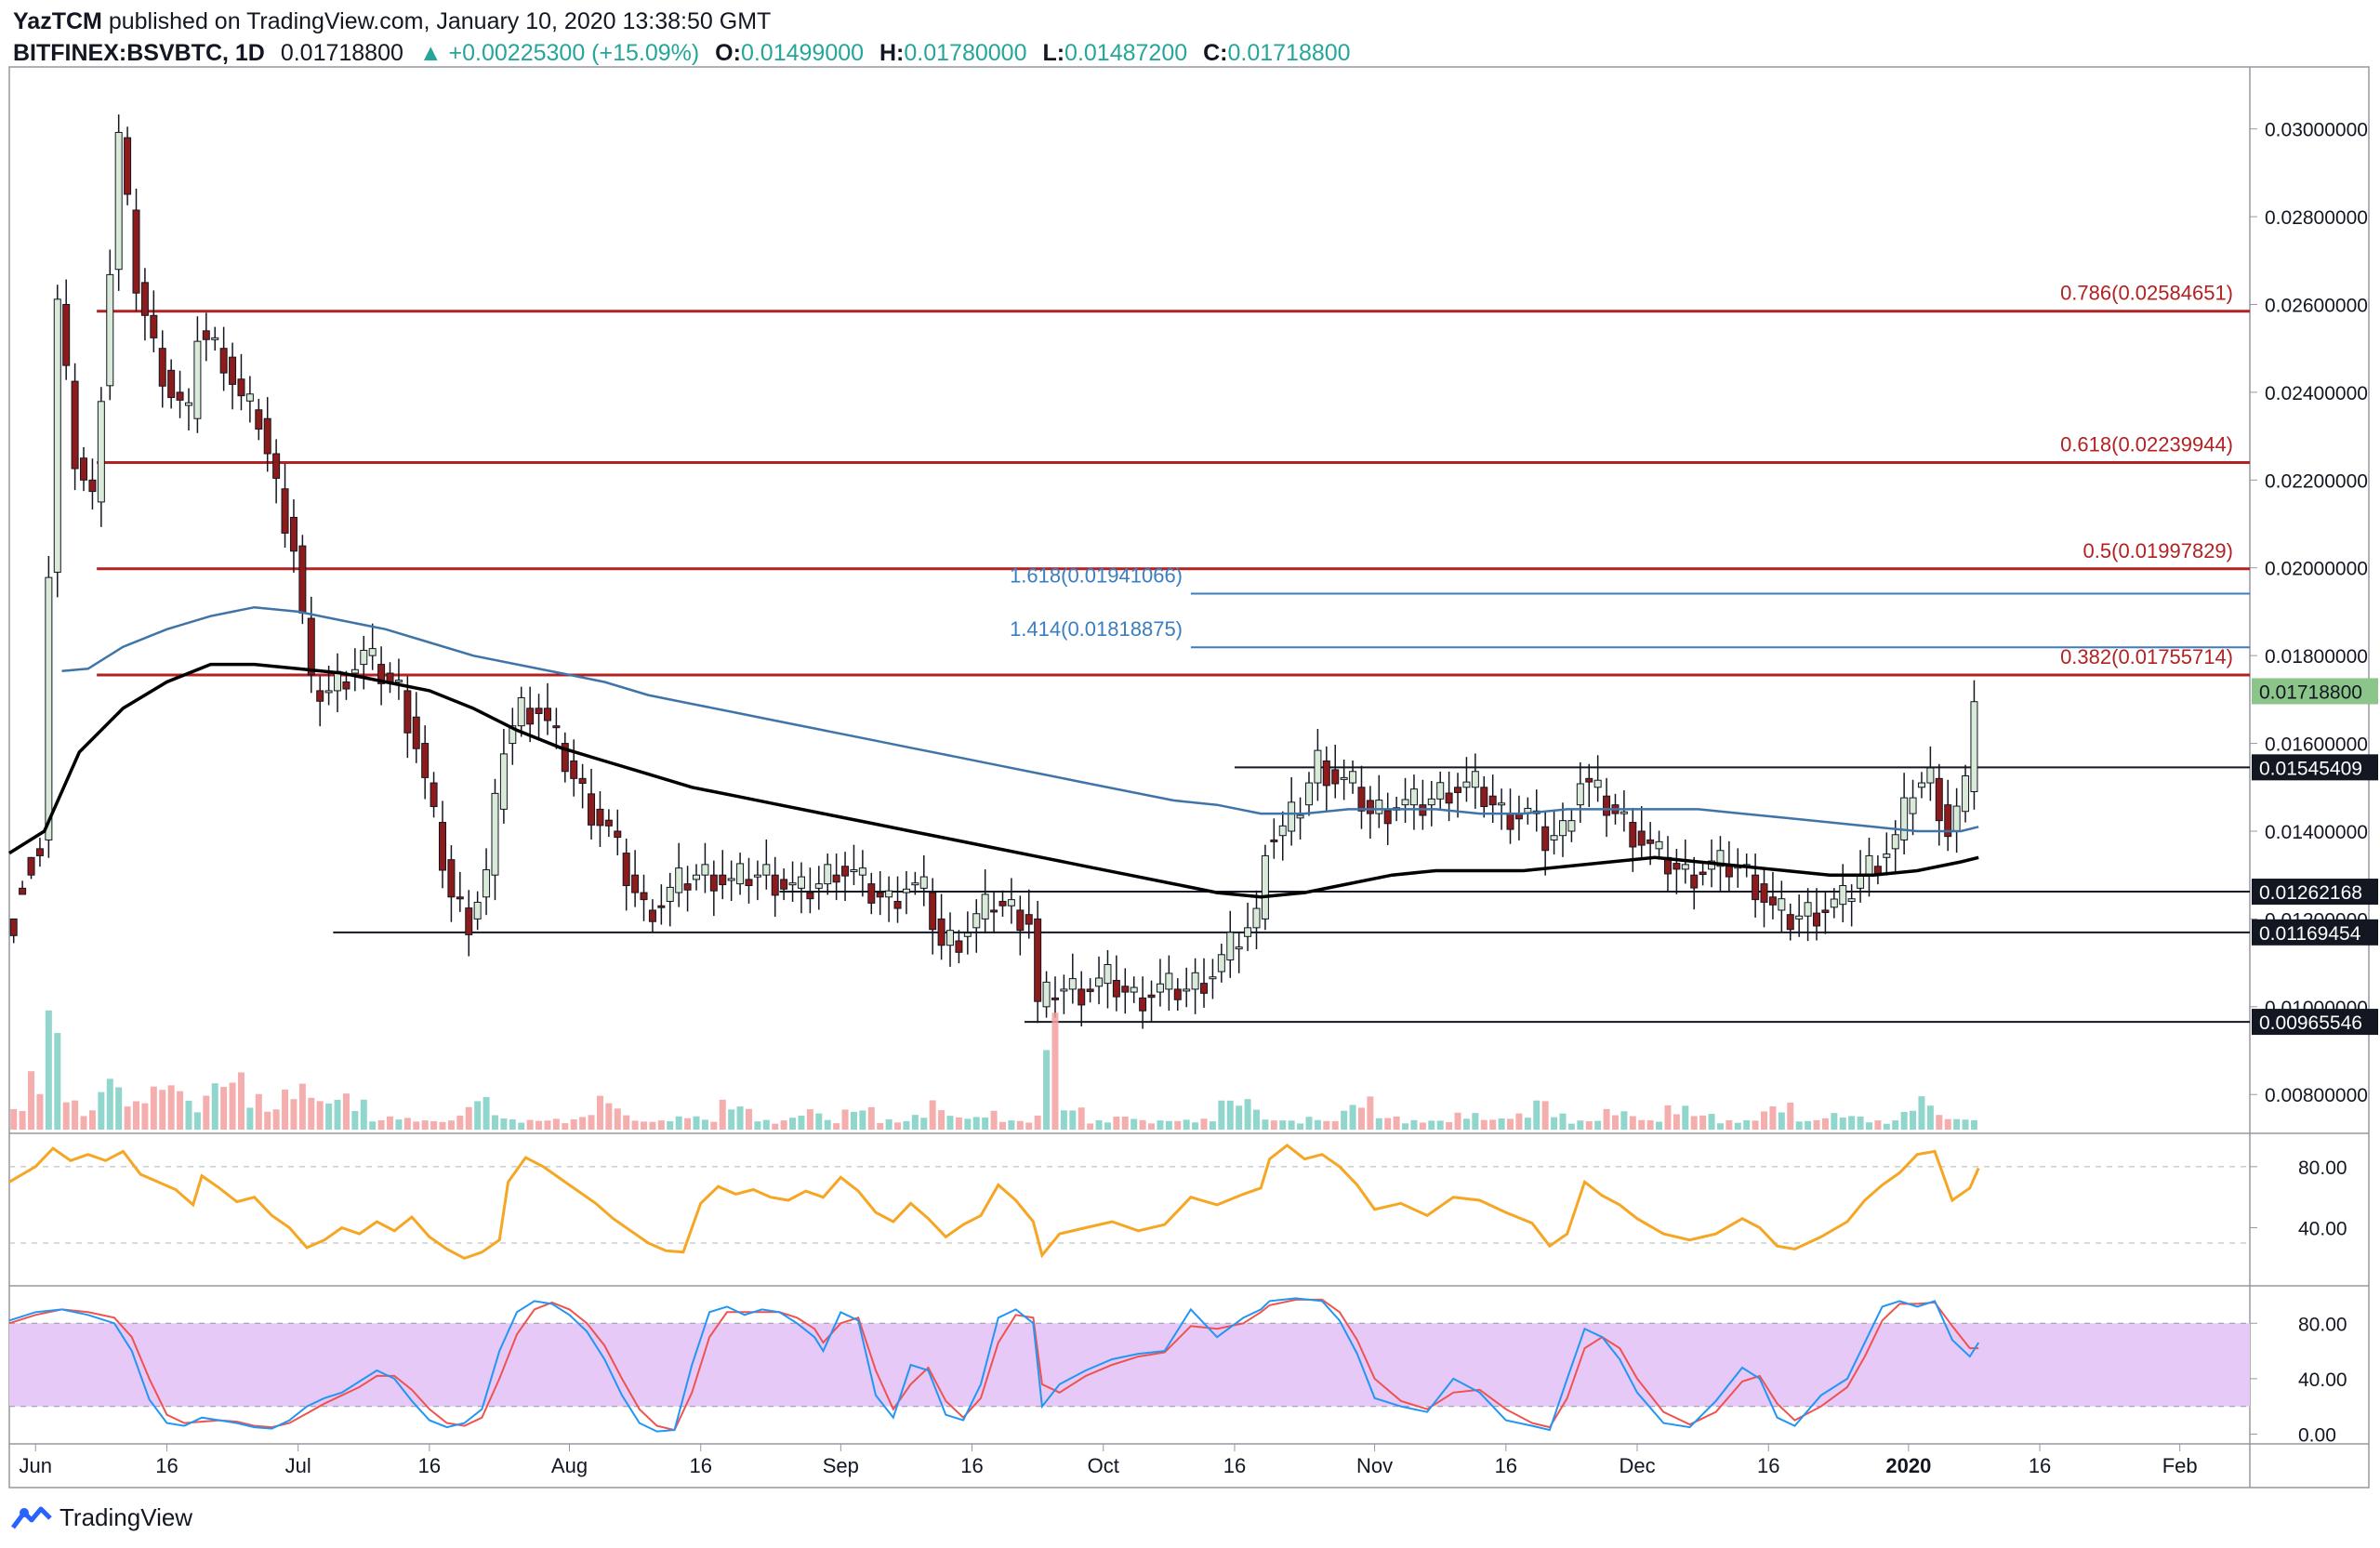 This screenshot has height=1548, width=2380. What do you see at coordinates (2146, 293) in the screenshot?
I see `fib-level-label: 0.786(0.02584651)` at bounding box center [2146, 293].